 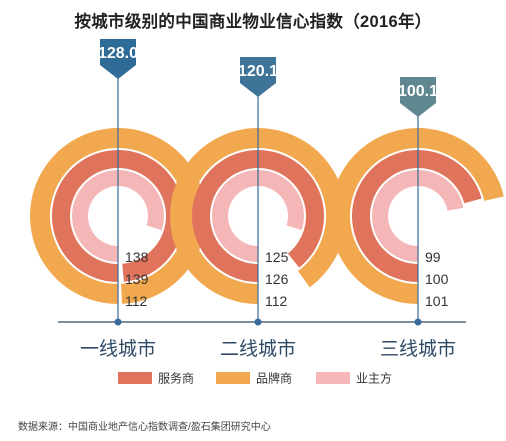 I want to click on index-label-3: 100.1, so click(x=418, y=91).